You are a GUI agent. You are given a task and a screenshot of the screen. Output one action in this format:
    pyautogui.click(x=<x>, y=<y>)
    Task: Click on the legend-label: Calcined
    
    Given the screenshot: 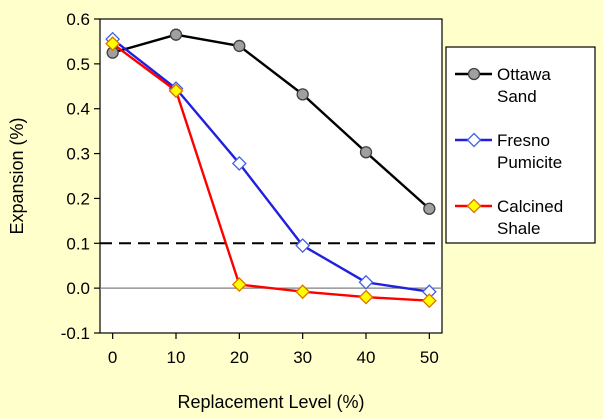 What is the action you would take?
    pyautogui.click(x=530, y=206)
    